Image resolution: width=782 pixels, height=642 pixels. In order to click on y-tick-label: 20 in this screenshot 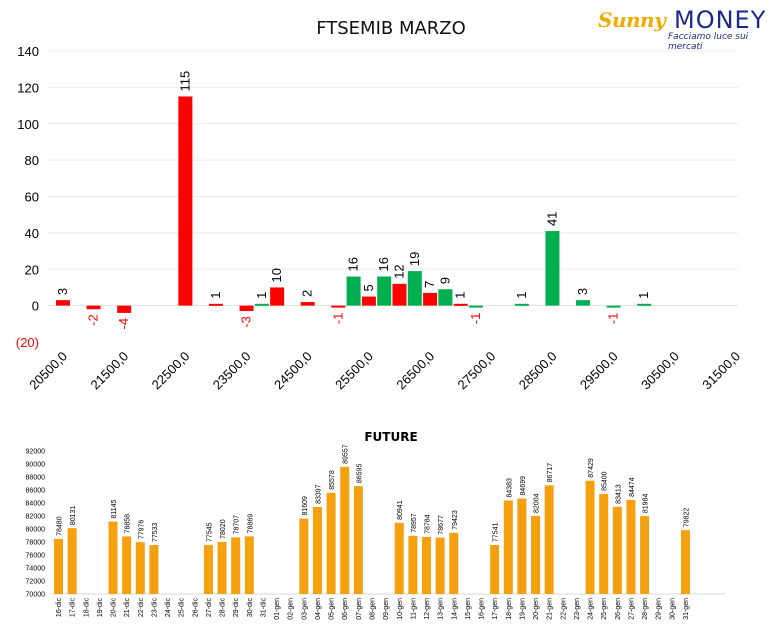, I will do `click(32, 269)`.